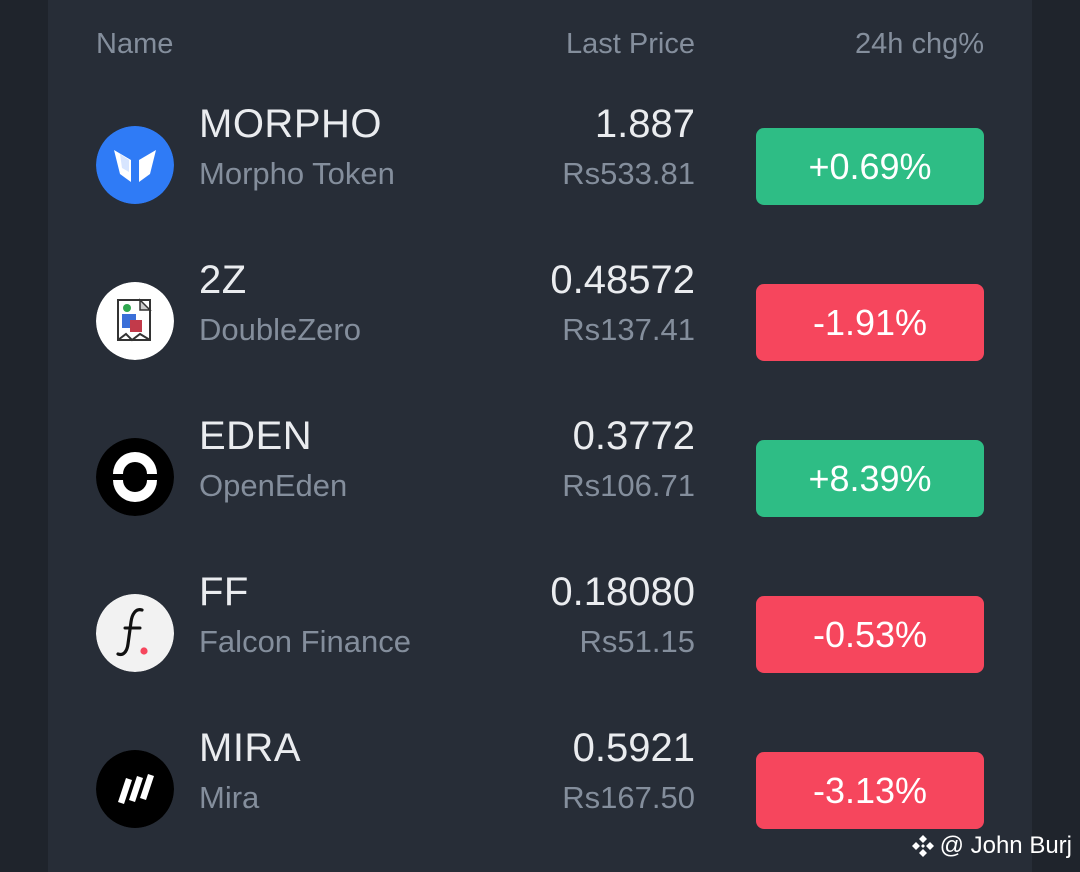 This screenshot has height=872, width=1080. What do you see at coordinates (628, 797) in the screenshot?
I see `fiat-price: Rs167.50` at bounding box center [628, 797].